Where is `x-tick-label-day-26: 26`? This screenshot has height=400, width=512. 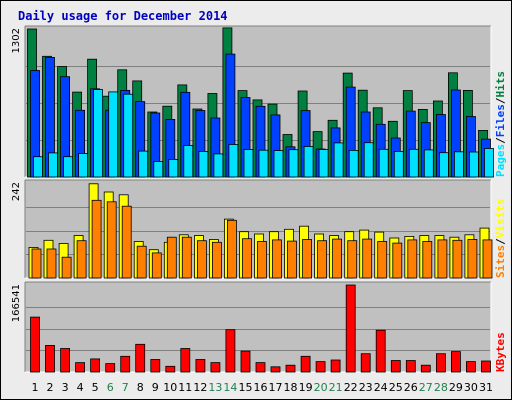 x-tick-label-day-26: 26 is located at coordinates (411, 387).